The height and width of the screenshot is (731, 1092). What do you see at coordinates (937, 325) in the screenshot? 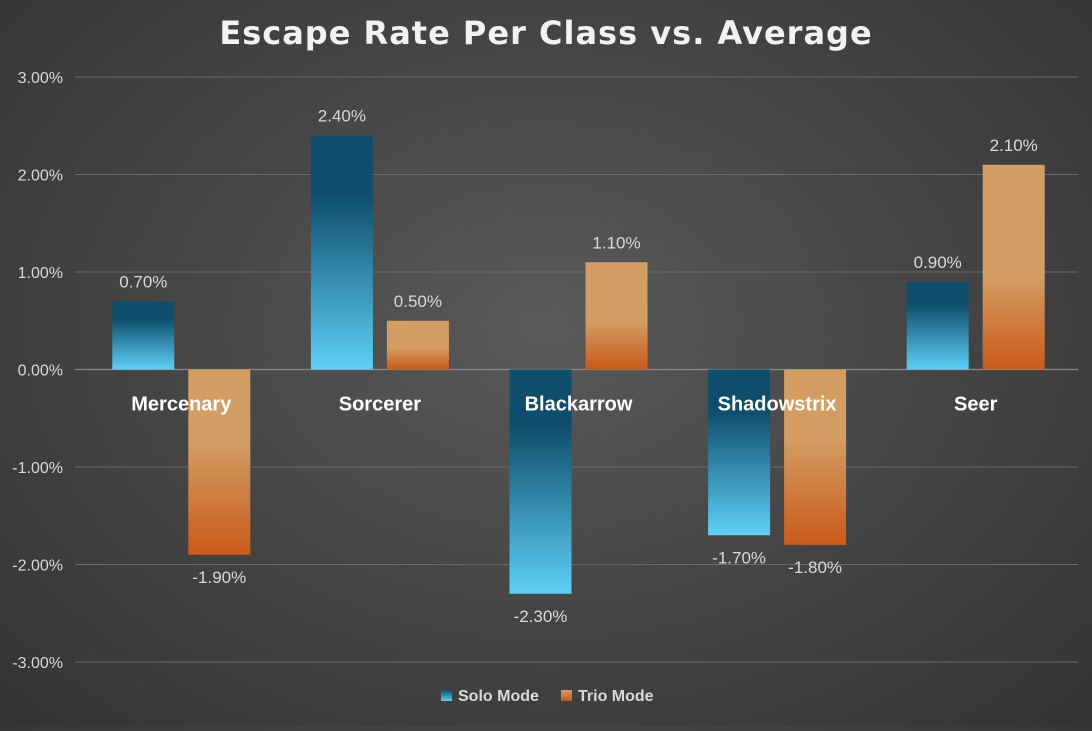
I see `bar-solo-seer` at bounding box center [937, 325].